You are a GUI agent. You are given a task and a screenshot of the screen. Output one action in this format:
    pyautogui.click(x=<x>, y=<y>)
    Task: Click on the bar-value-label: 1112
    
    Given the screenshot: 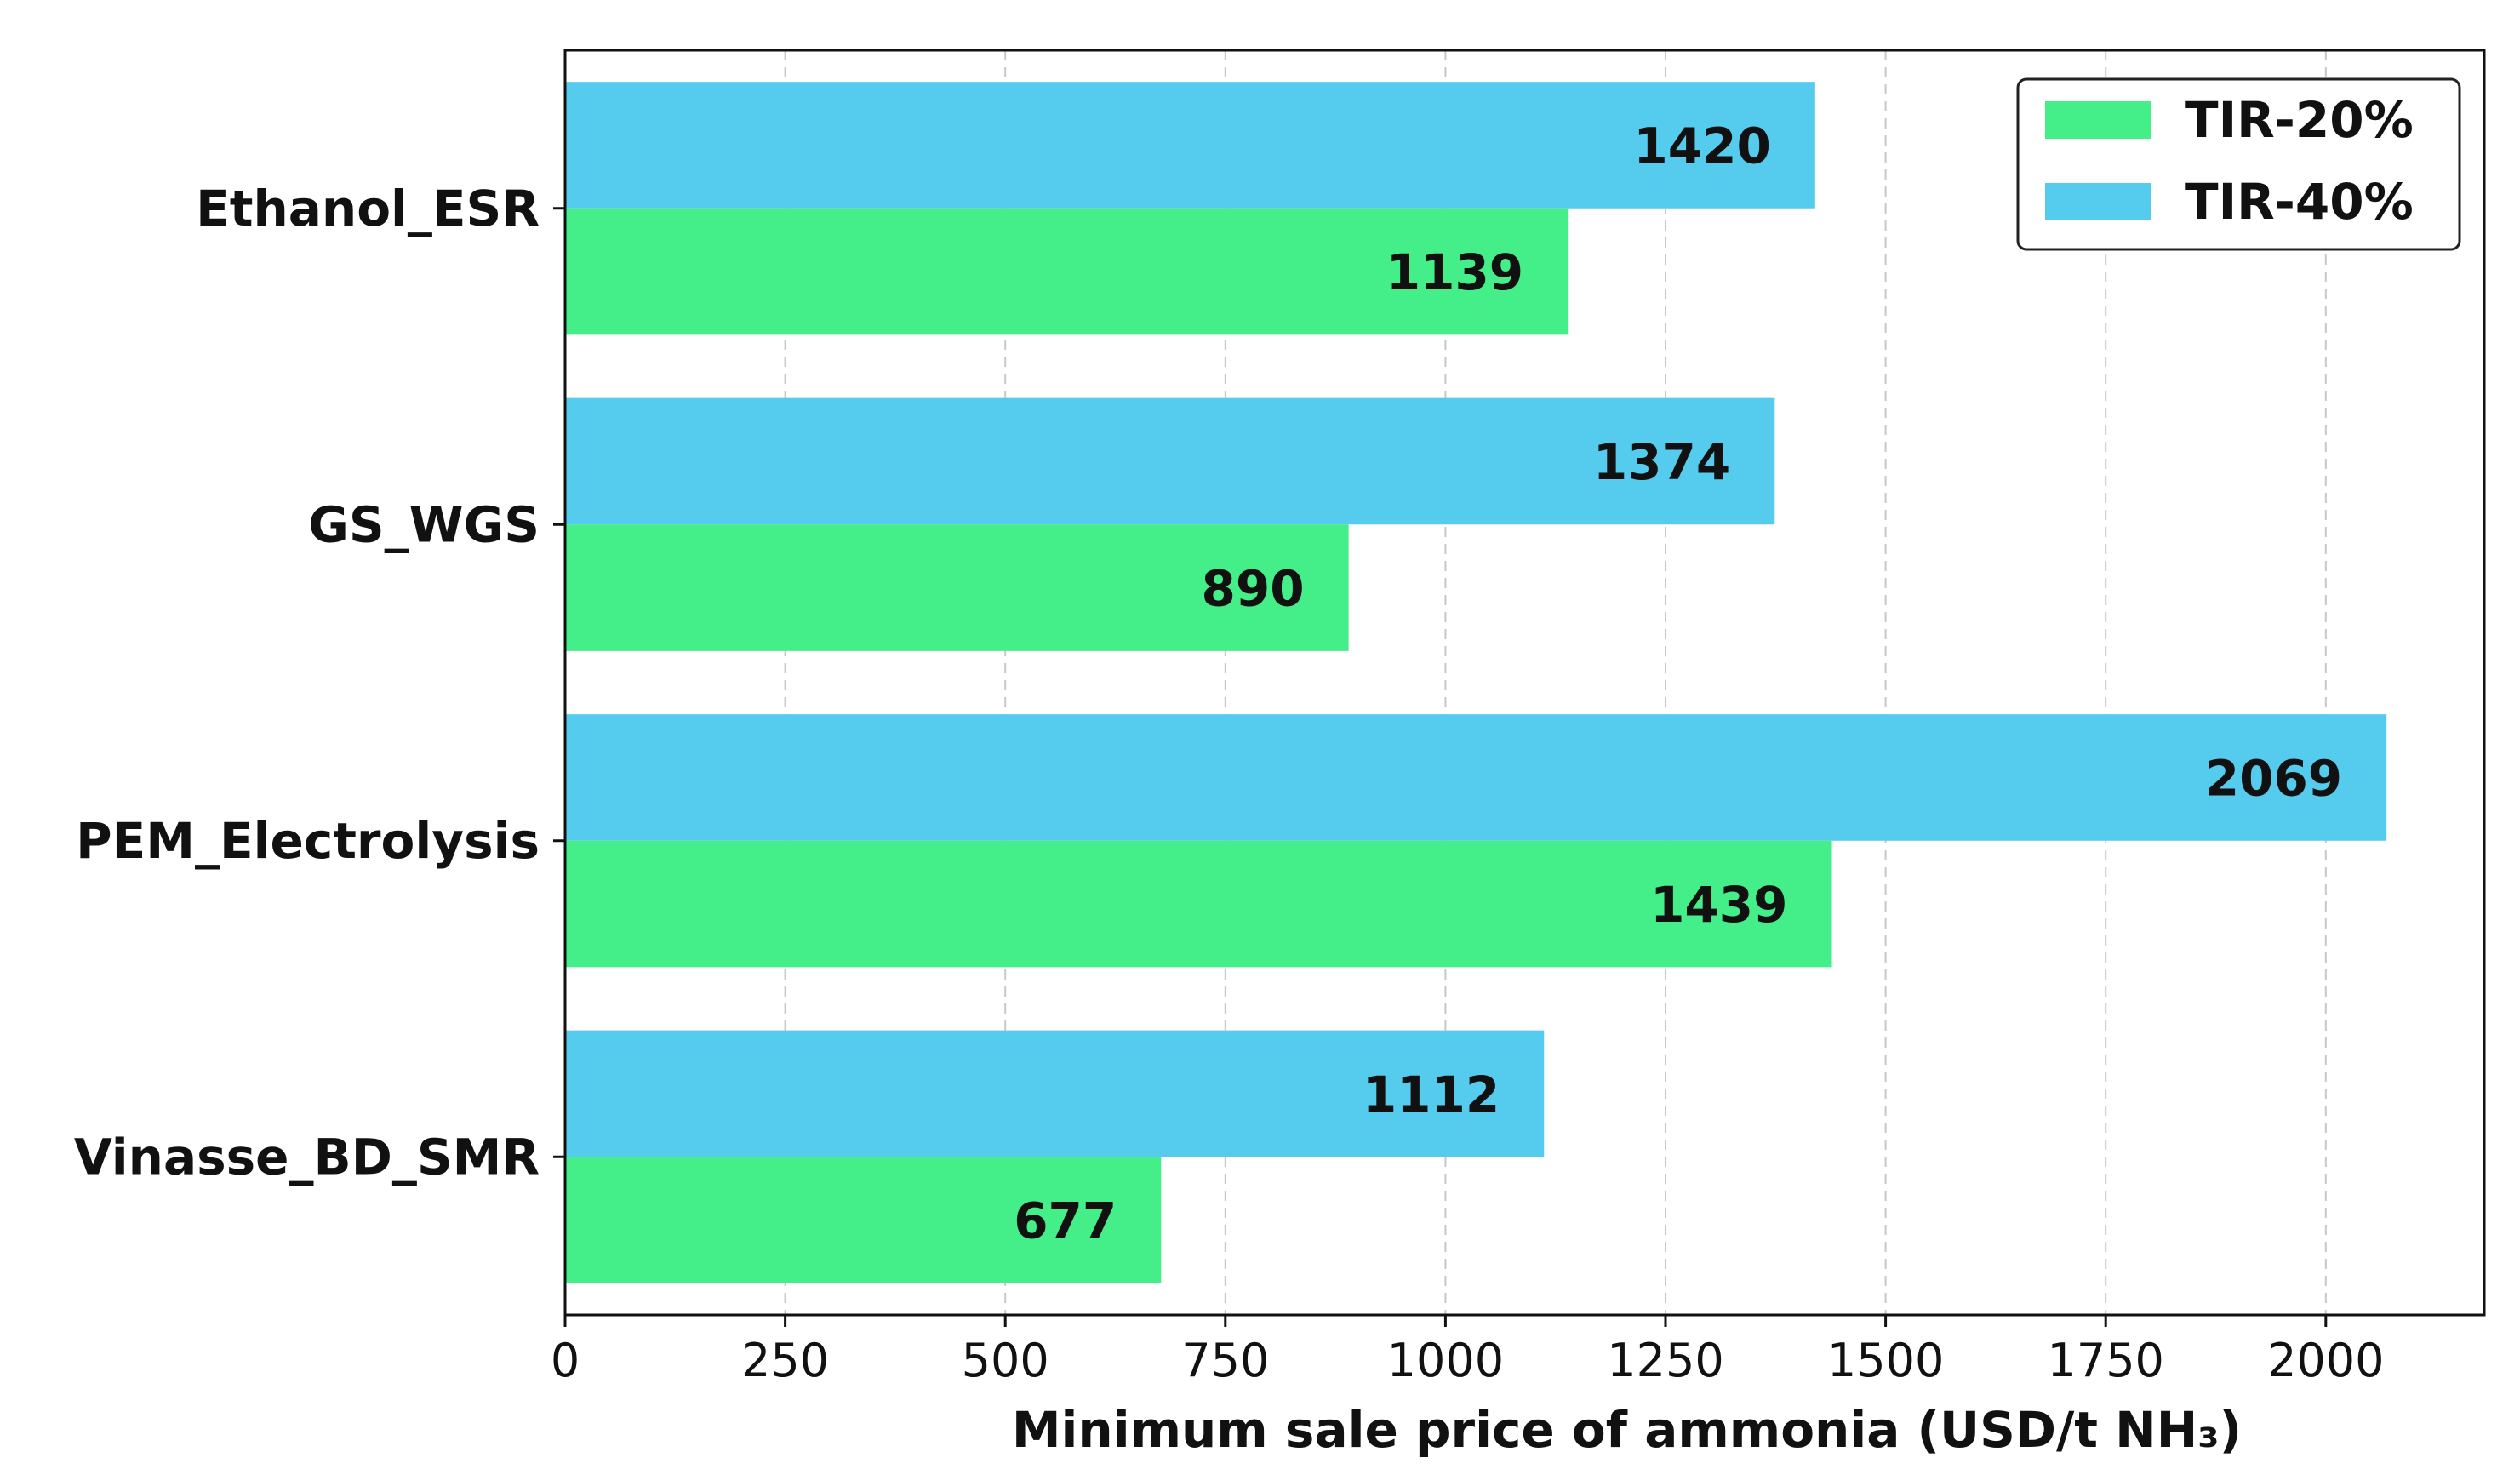 What is the action you would take?
    pyautogui.click(x=1431, y=1094)
    